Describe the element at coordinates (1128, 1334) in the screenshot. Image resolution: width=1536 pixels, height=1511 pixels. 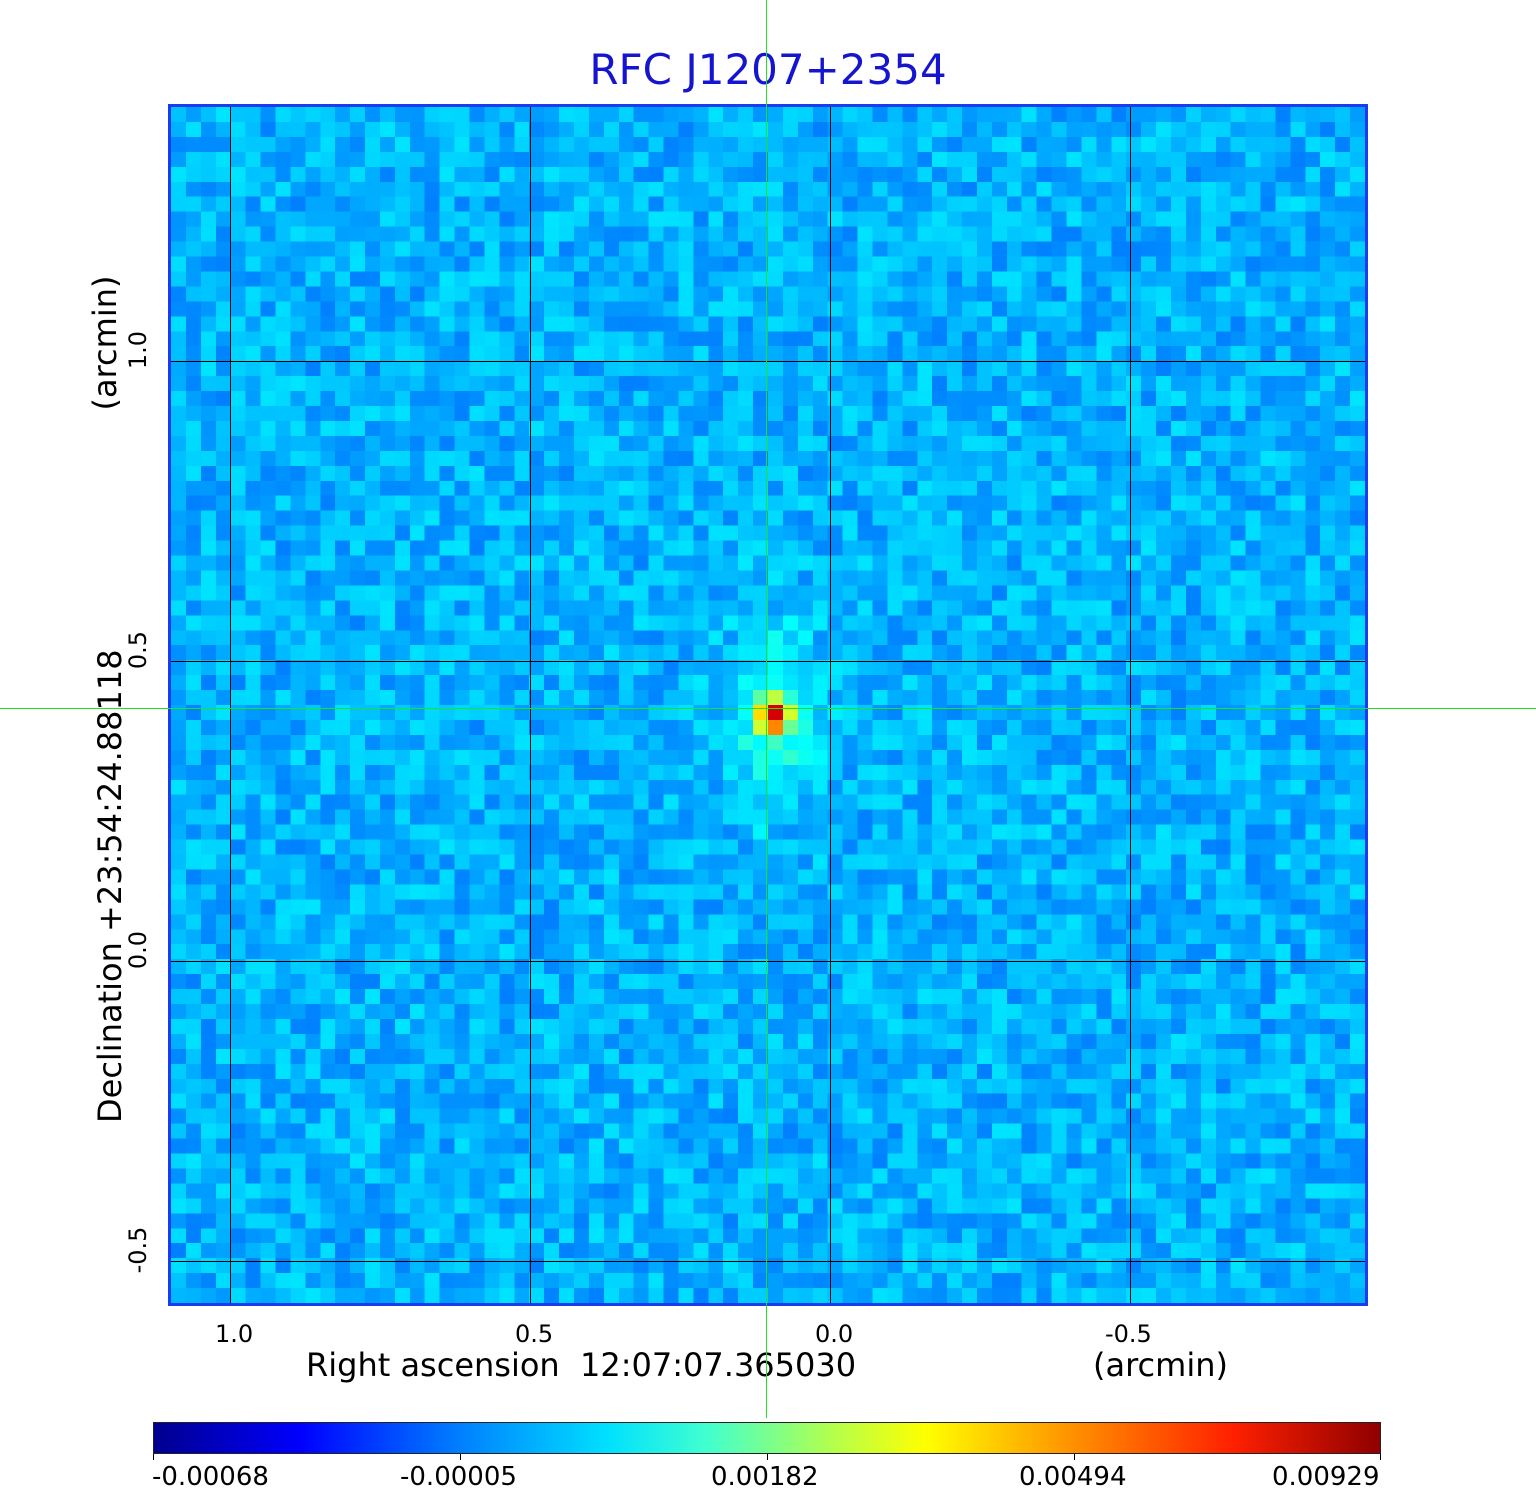
I see `x-tick--0.5: -0.5` at that location.